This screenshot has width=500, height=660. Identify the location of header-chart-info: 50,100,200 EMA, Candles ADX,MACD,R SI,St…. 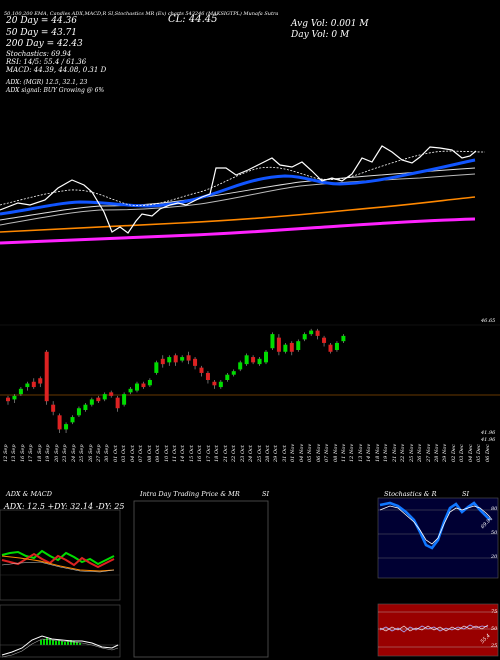
(141, 14).